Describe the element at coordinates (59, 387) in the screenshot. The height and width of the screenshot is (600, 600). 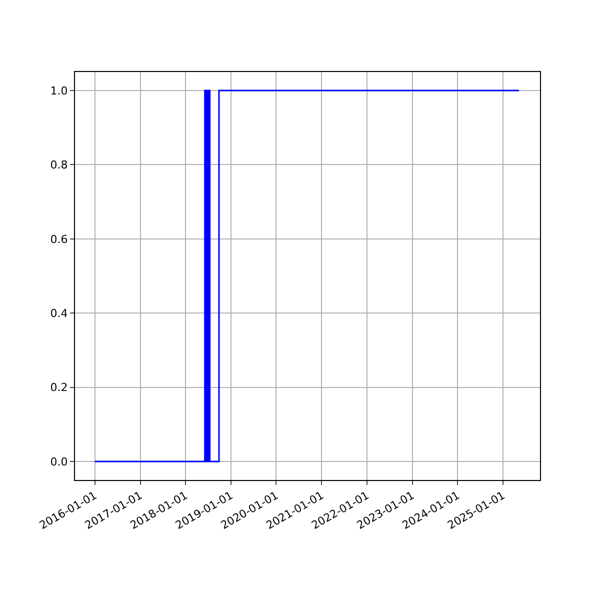
I see `y-tick-label: 0.2` at that location.